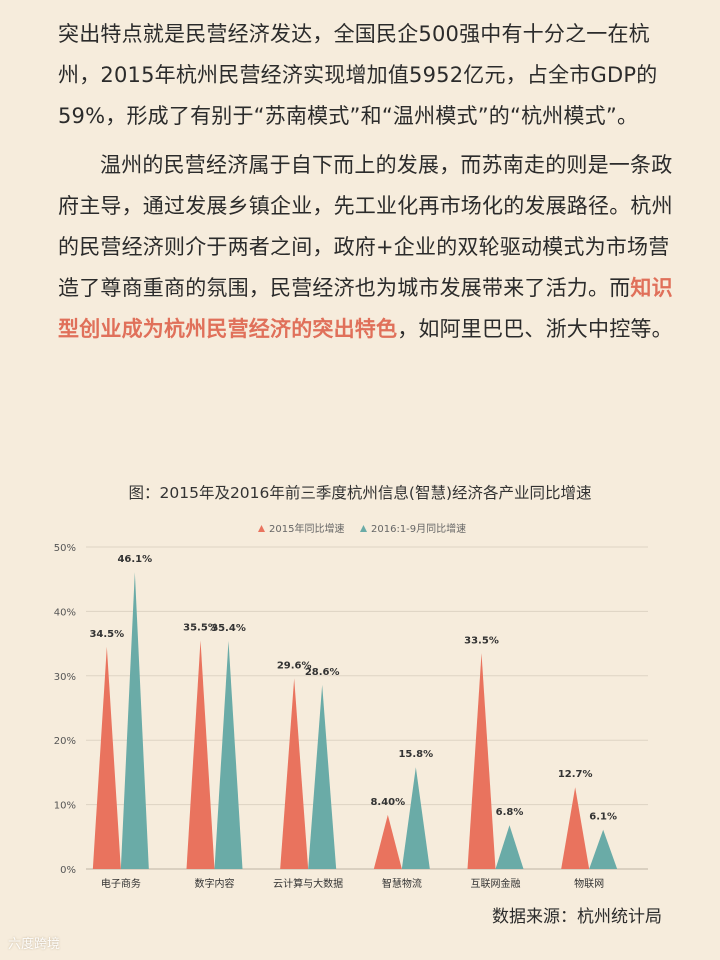 The height and width of the screenshot is (960, 720). Describe the element at coordinates (535, 329) in the screenshot. I see `paragraph-2-tail: ，如阿里巴巴、浙大中控等。` at that location.